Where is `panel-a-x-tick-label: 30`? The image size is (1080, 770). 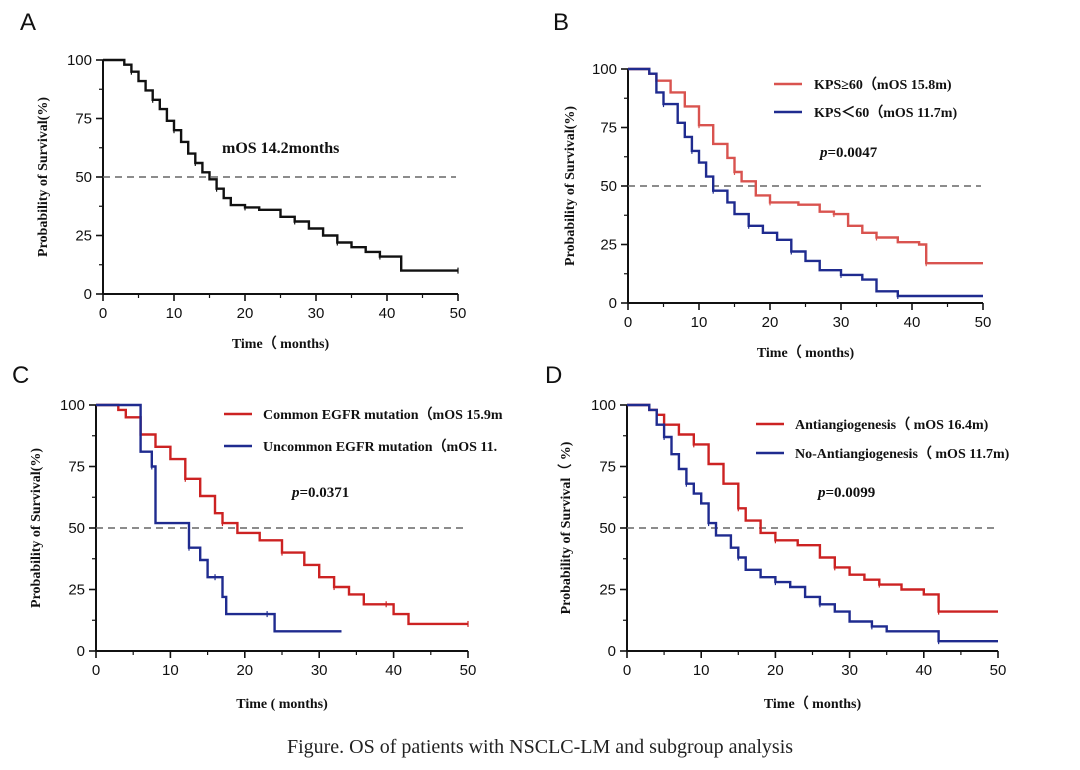 panel-a-x-tick-label: 30 is located at coordinates (316, 313).